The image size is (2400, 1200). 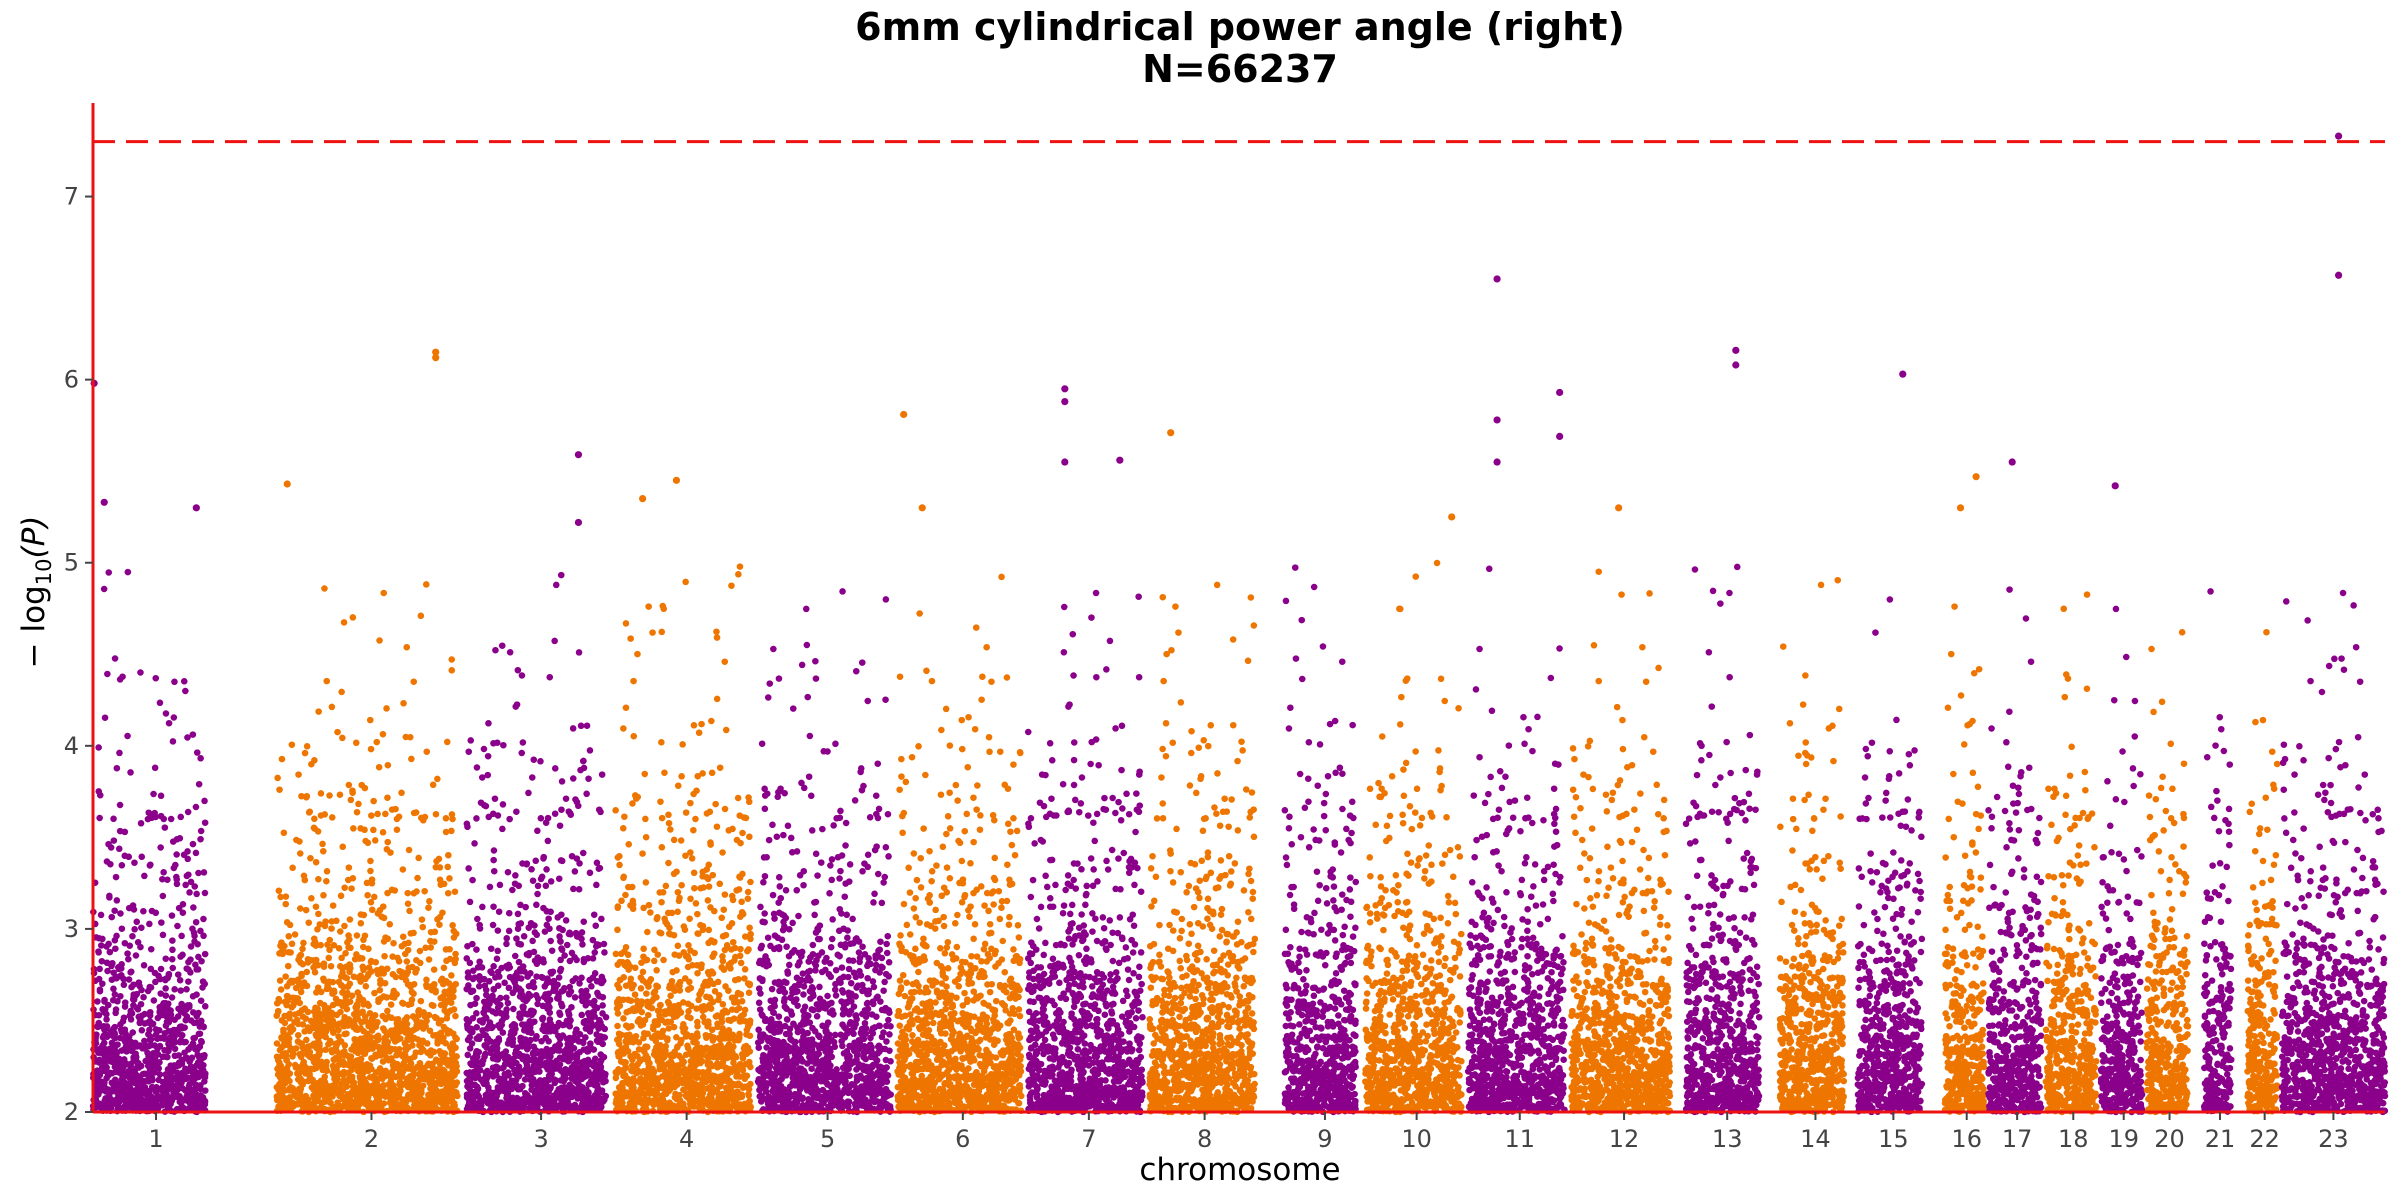 I want to click on x-tick-label: 3, so click(x=540, y=1139).